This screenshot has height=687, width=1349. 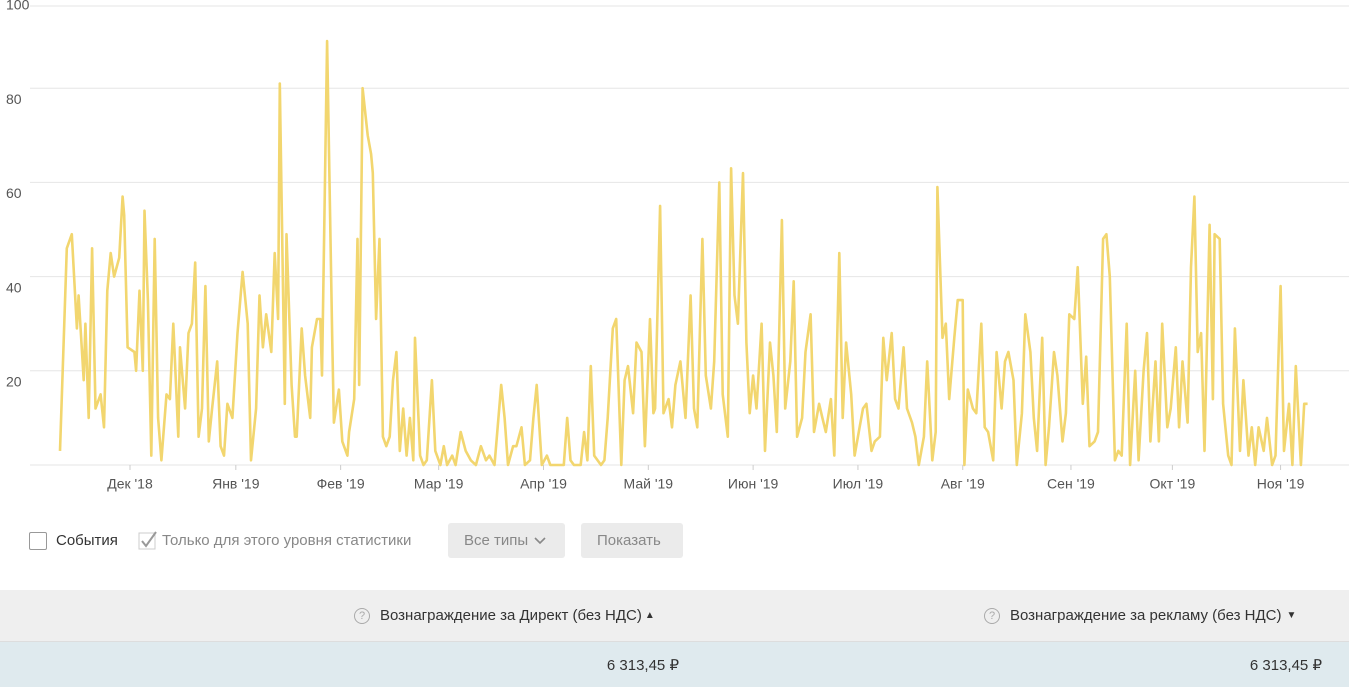 I want to click on table-row: 6 313,45 ₽ 6 313,45 ₽, so click(x=674, y=664).